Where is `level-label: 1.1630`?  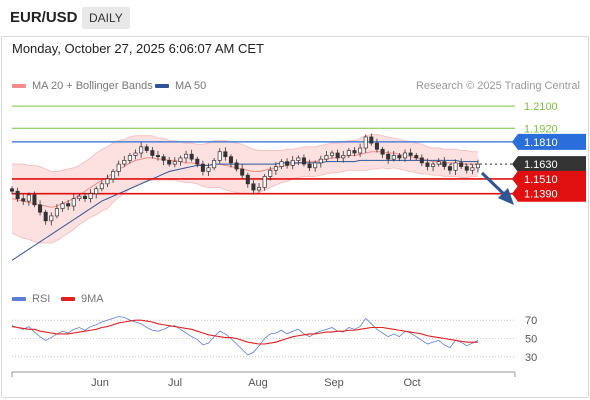
level-label: 1.1630 is located at coordinates (541, 165).